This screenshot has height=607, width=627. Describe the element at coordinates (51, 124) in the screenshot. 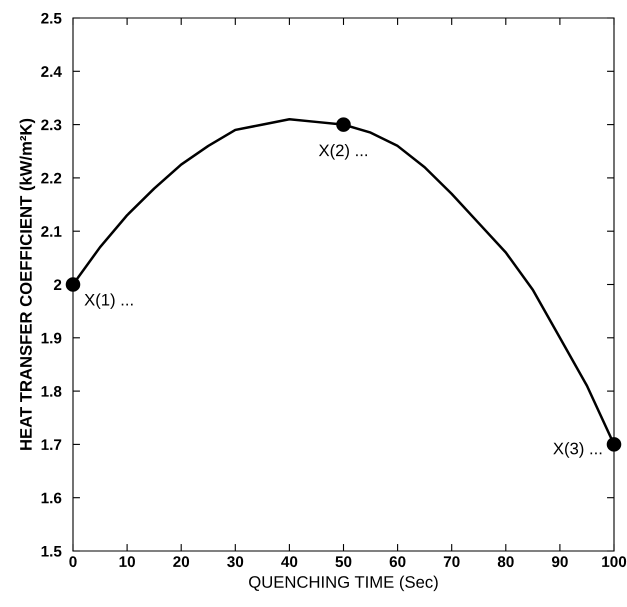

I see `y-tick-label: 2.3` at that location.